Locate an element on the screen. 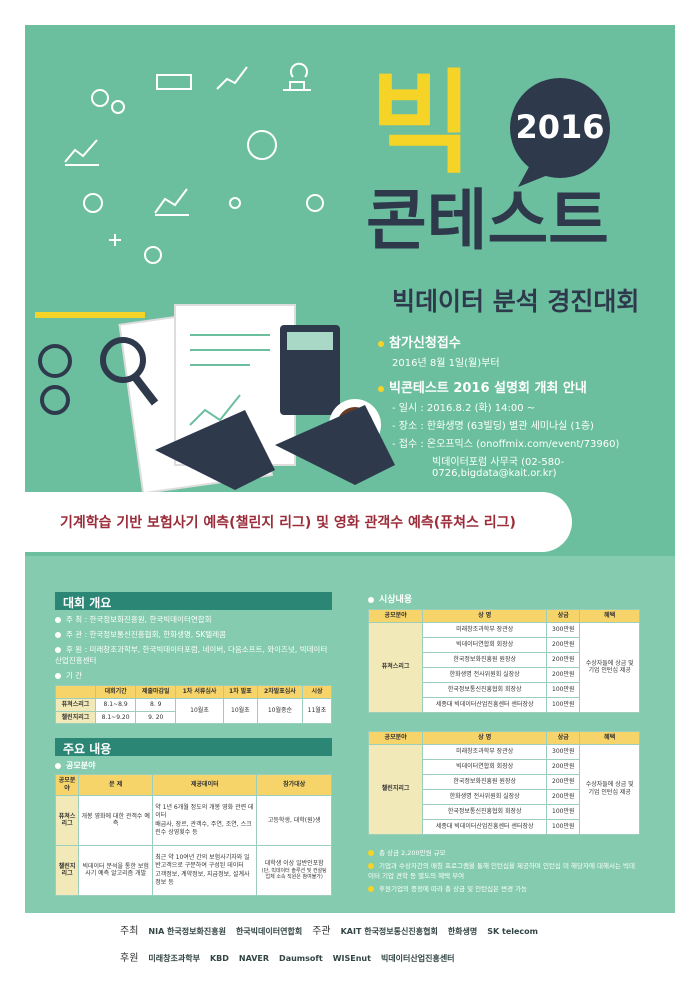  header-cell: 2차발표심사 is located at coordinates (279, 692).